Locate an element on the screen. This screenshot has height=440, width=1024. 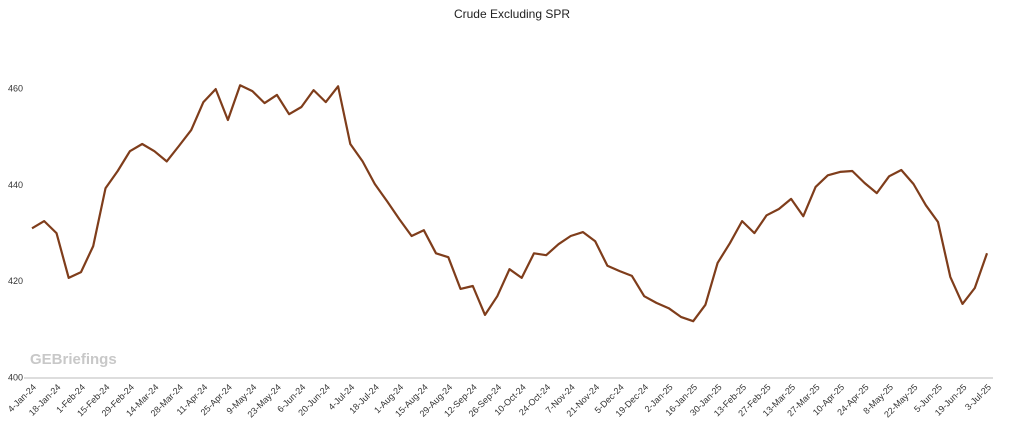
watermark: GEBriefings is located at coordinates (73, 359).